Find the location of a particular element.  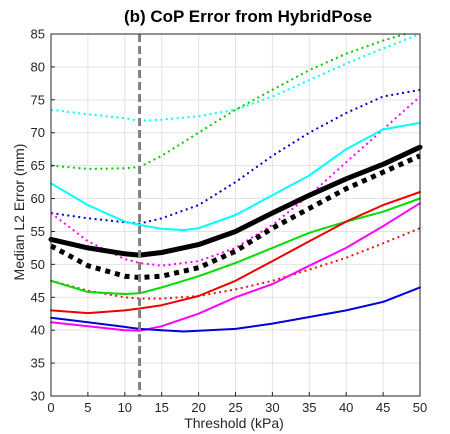

y-tick-label: 45 is located at coordinates (38, 297).